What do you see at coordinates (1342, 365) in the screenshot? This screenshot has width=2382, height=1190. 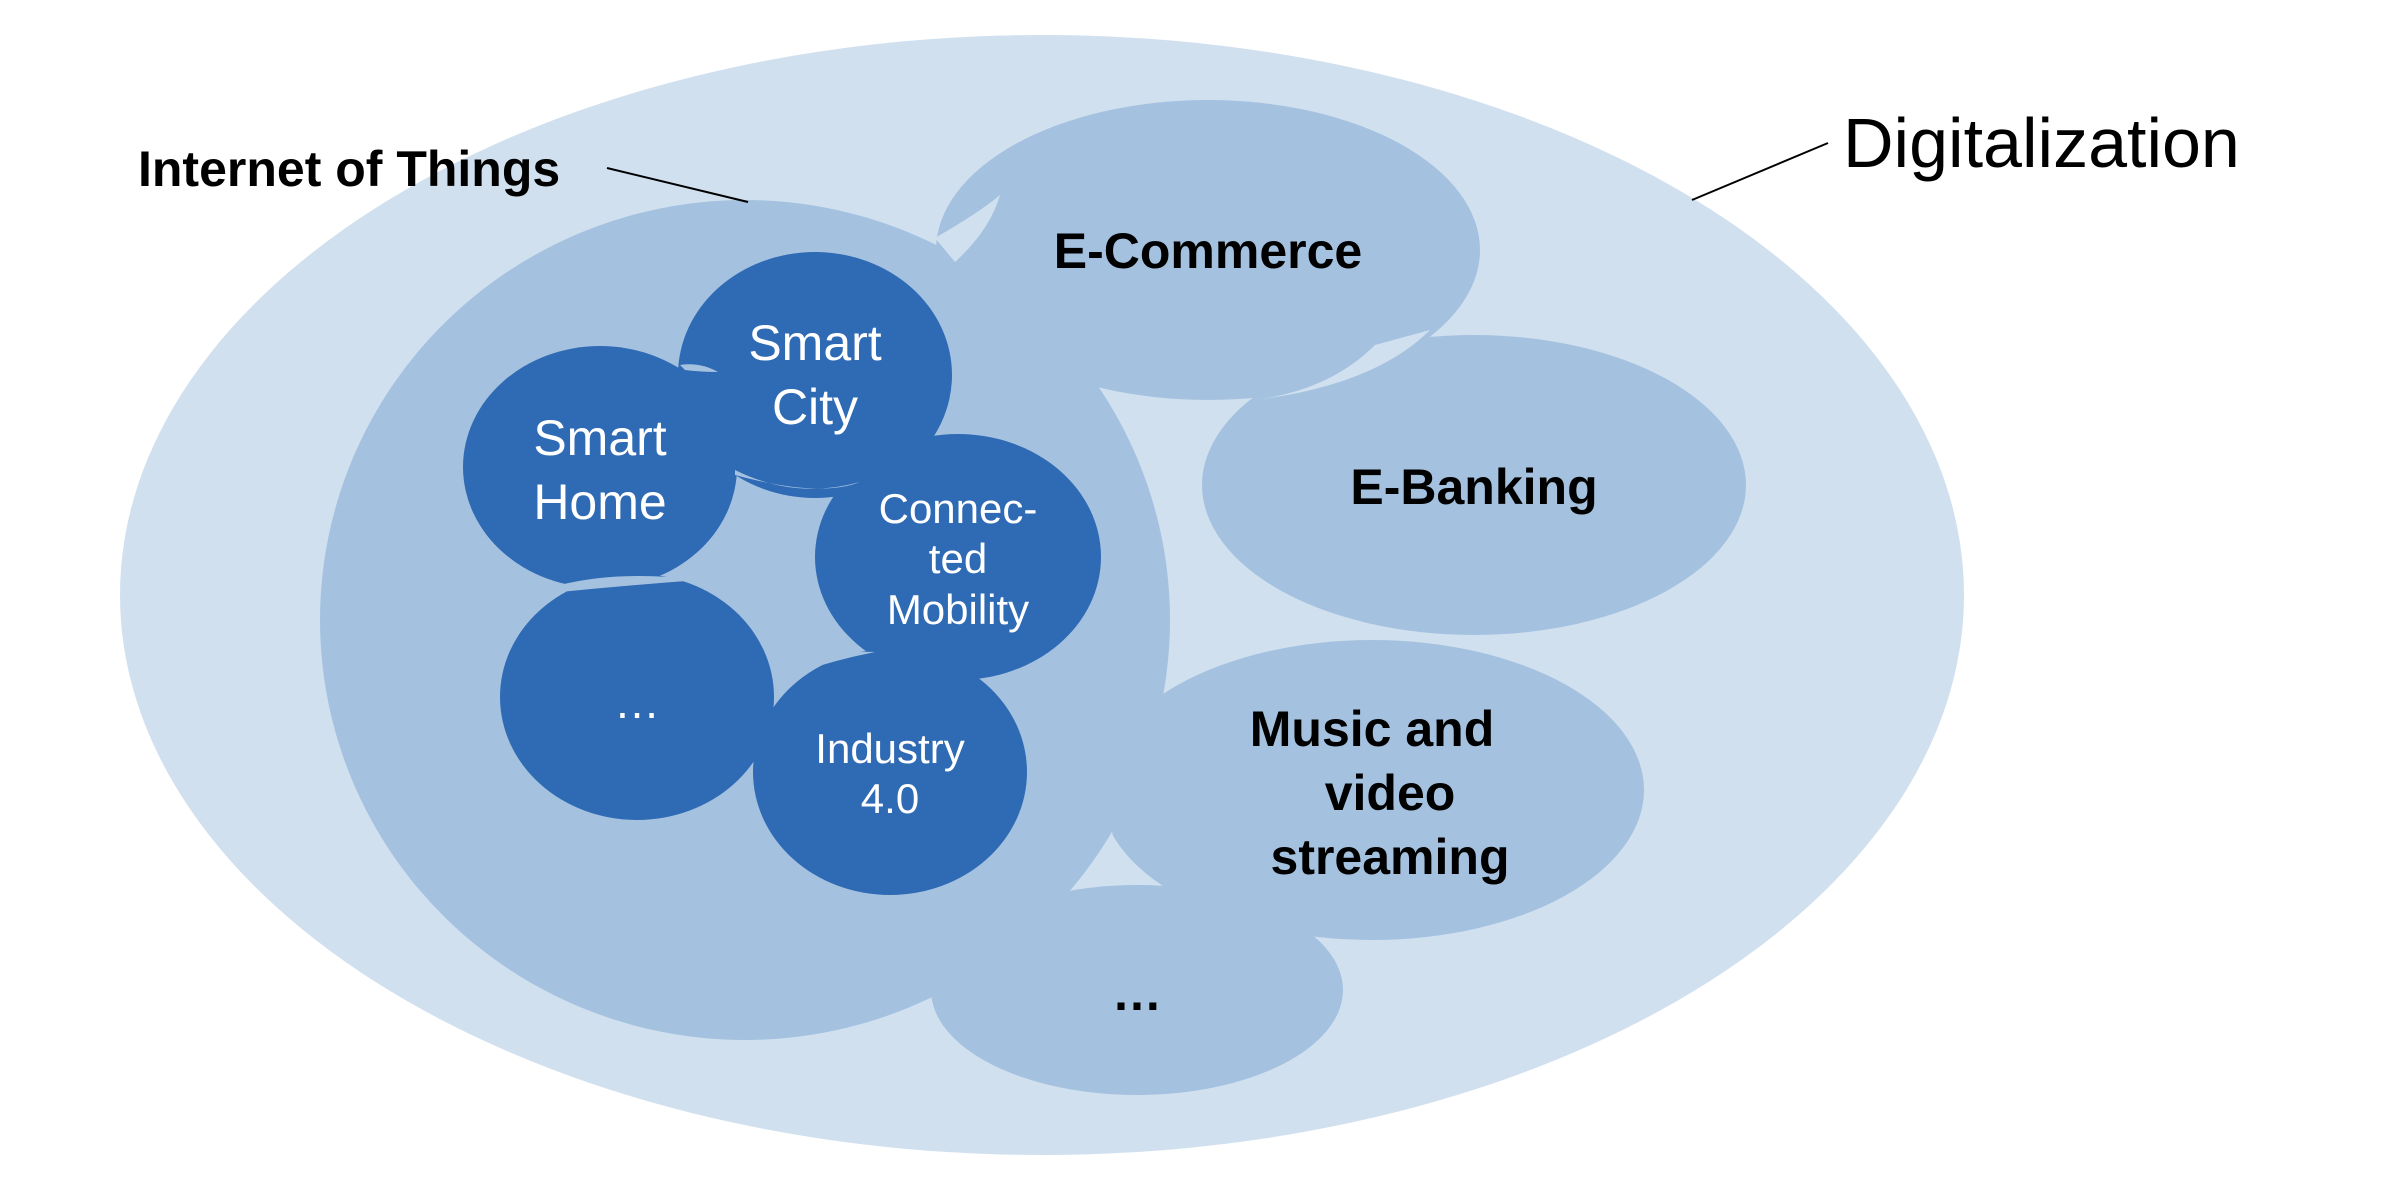 I see `ecommerce-ebanking-gap` at bounding box center [1342, 365].